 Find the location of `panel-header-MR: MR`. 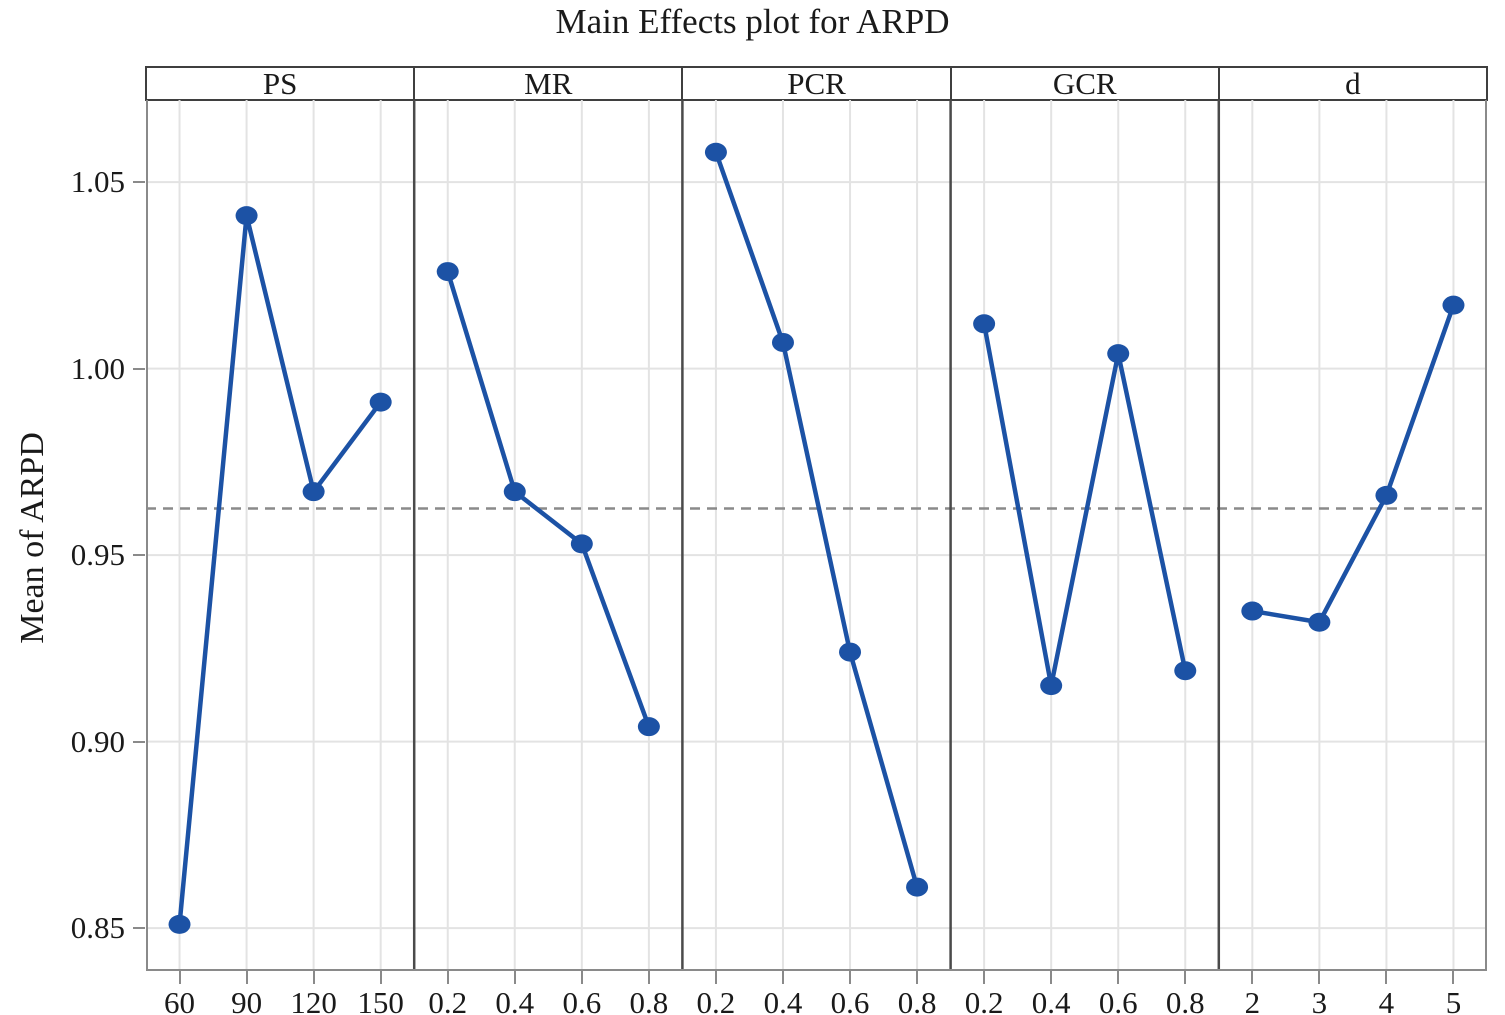

panel-header-MR: MR is located at coordinates (549, 83).